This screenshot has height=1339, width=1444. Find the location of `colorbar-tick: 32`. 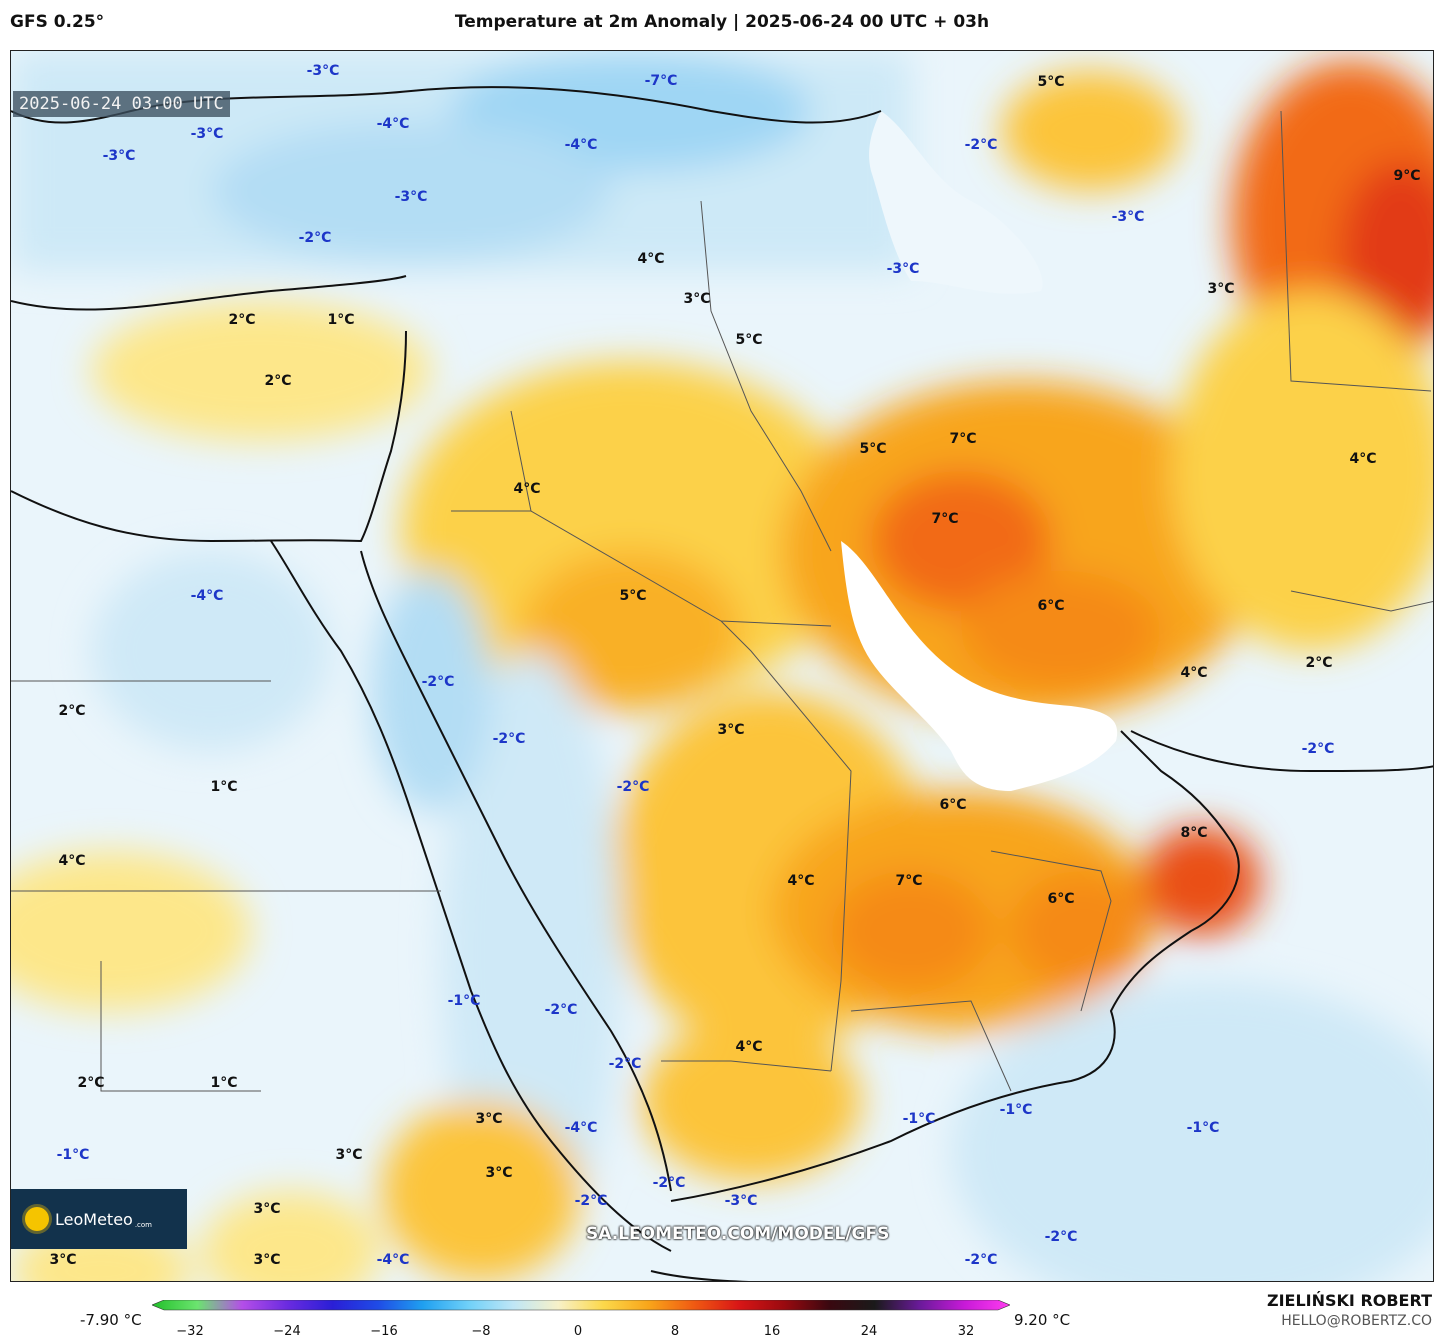

colorbar-tick: 32 is located at coordinates (966, 1331).